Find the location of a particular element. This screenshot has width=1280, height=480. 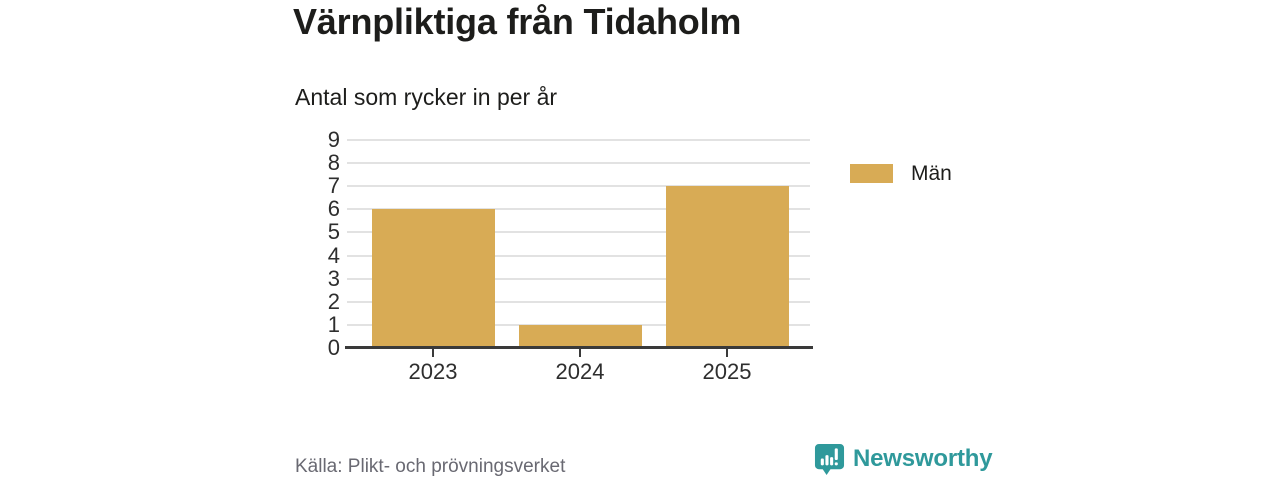

newsworthy-icon is located at coordinates (829, 459).